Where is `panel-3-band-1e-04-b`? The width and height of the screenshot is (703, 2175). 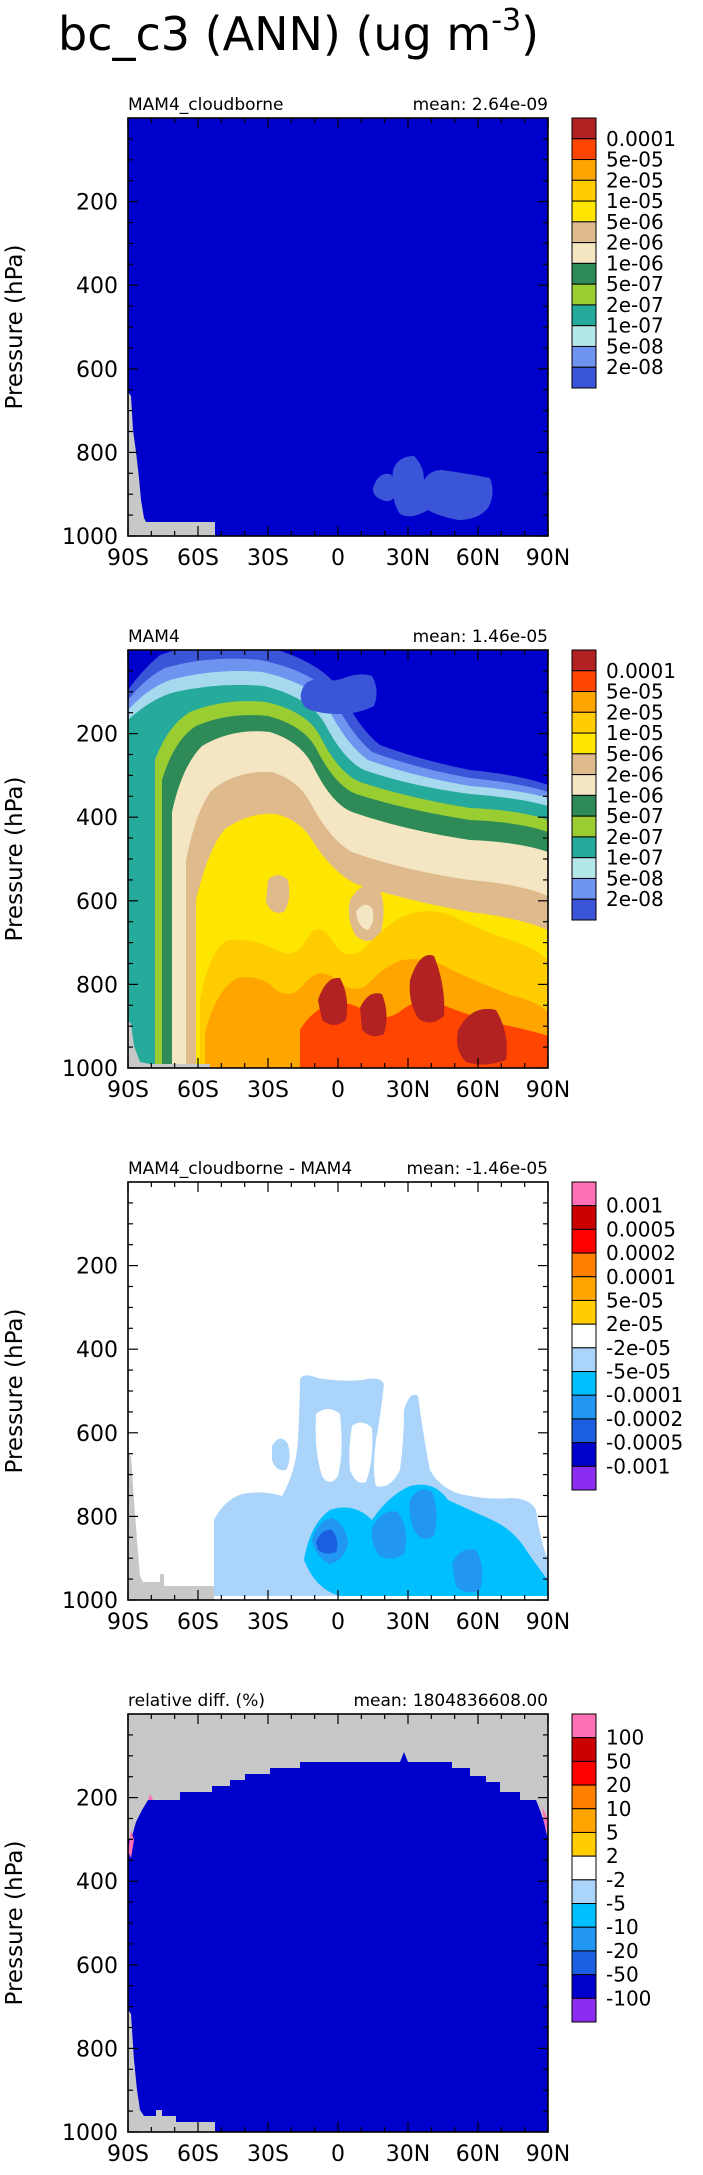
panel-3-band-1e-04-b is located at coordinates (388, 1535).